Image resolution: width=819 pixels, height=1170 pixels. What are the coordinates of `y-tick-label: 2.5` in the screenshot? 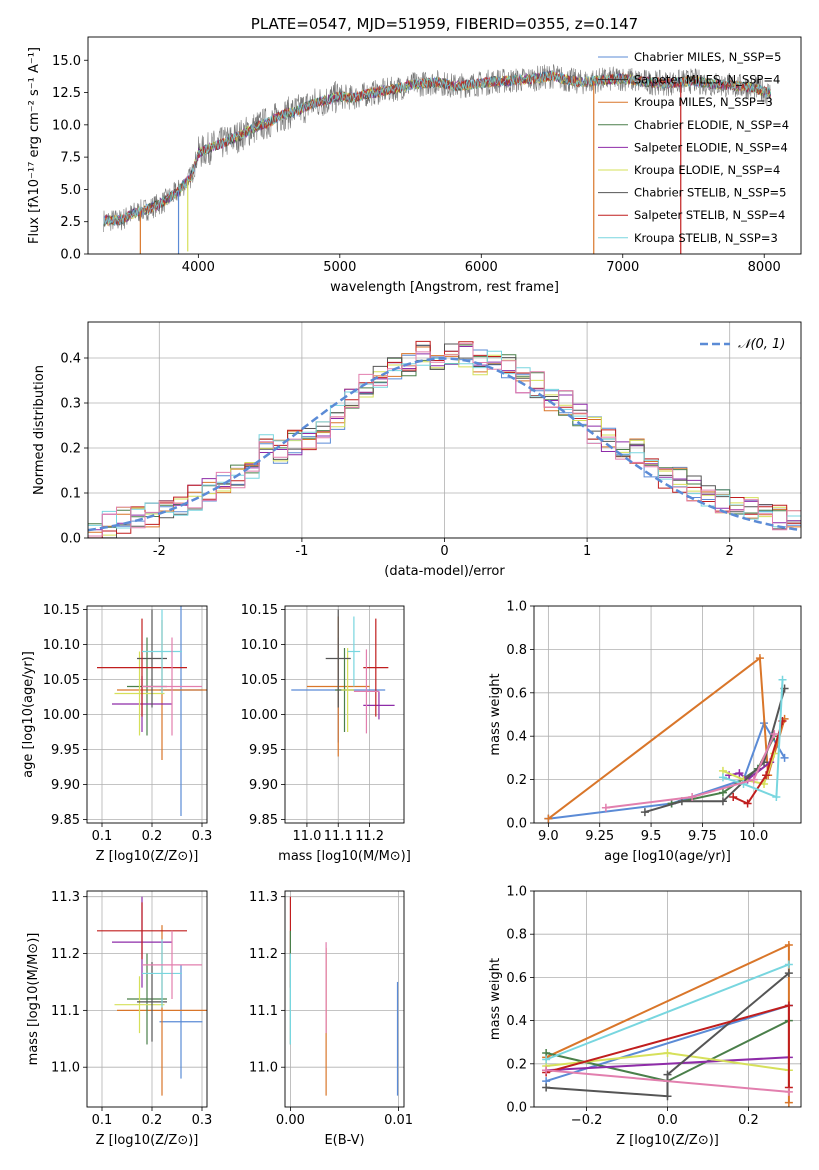 It's located at (70, 222).